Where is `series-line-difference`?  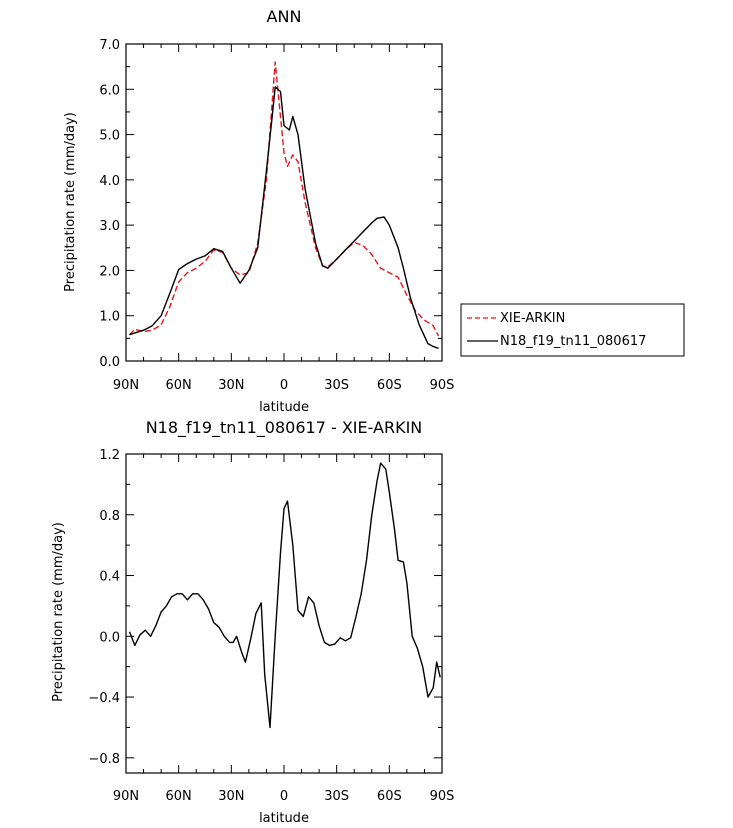
series-line-difference is located at coordinates (284, 595).